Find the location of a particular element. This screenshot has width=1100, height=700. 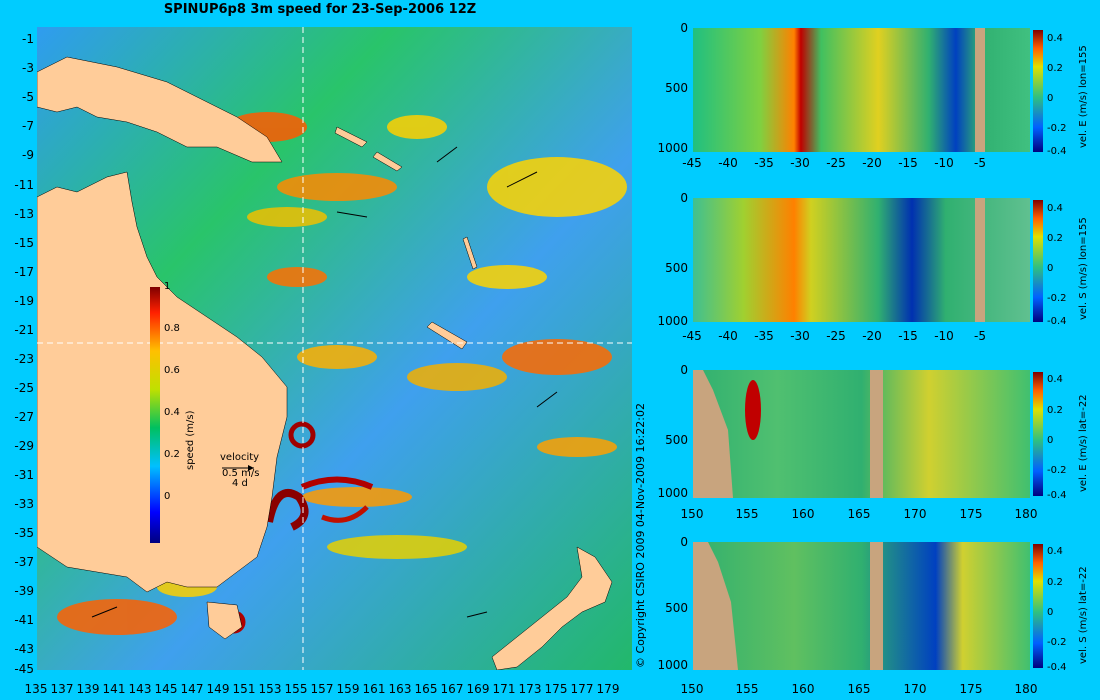

p2-xtick: 165 is located at coordinates (859, 514).